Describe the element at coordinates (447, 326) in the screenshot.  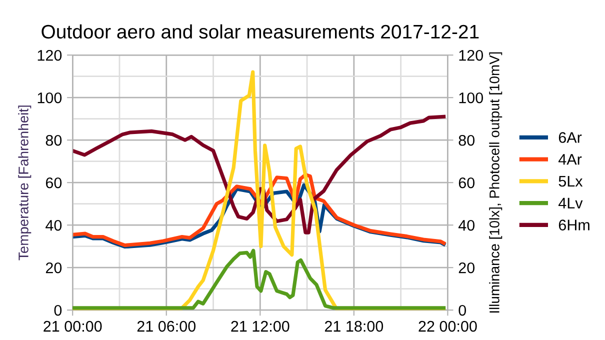
I see `x-tick-label: 22 00:00` at that location.